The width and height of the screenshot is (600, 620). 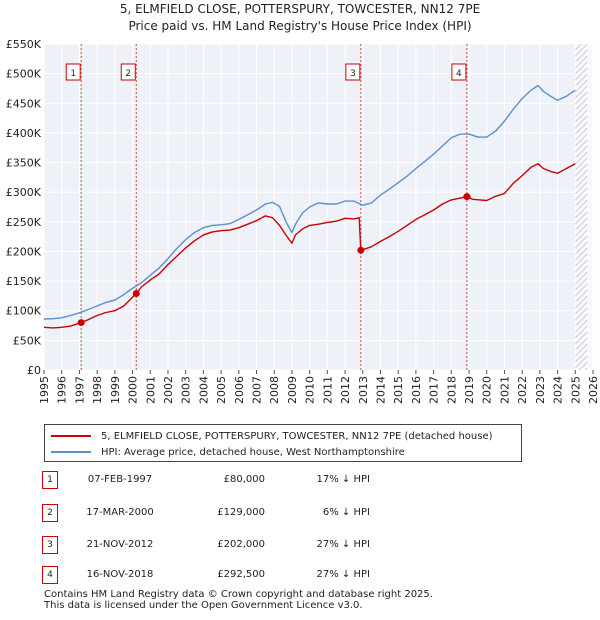 I want to click on x-tick-label: 2001, so click(x=150, y=390).